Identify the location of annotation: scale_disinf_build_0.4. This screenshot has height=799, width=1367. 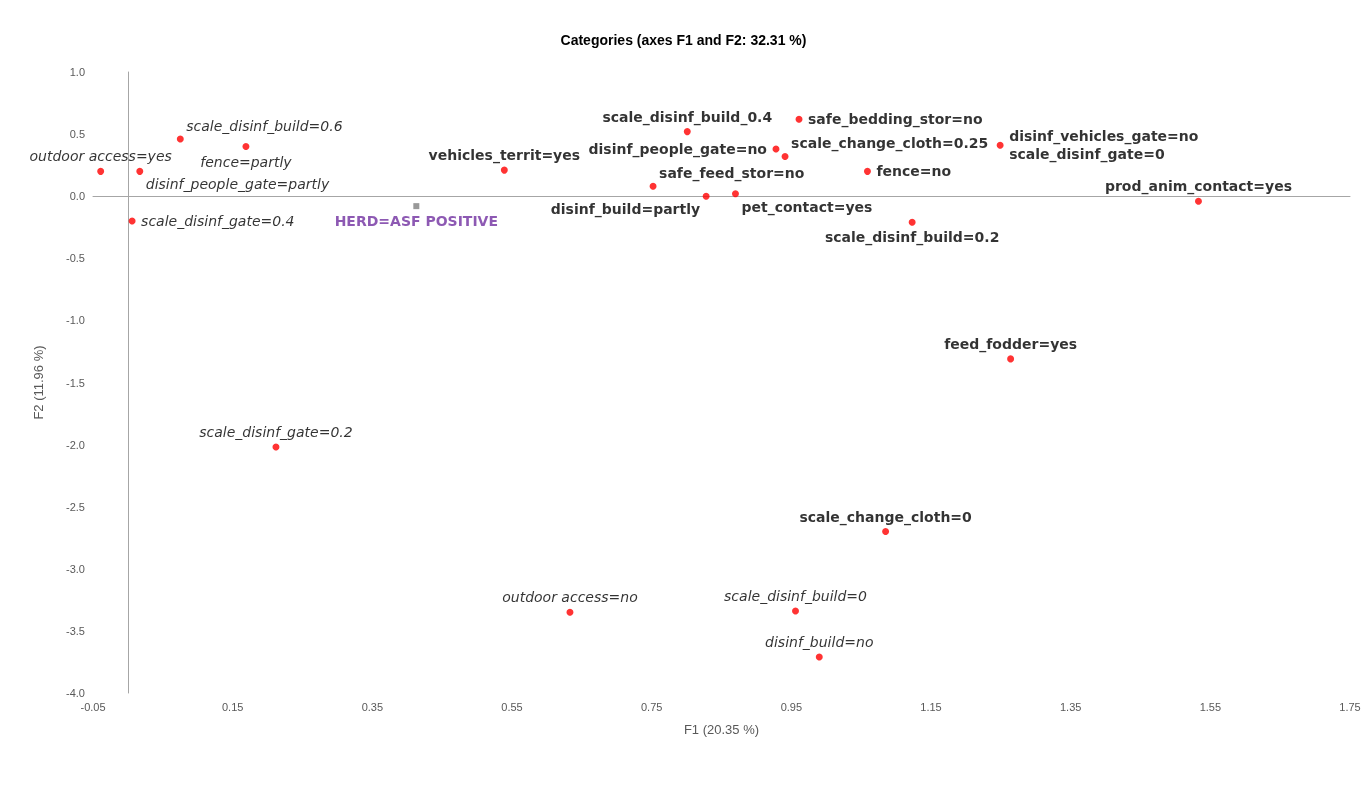
(687, 117).